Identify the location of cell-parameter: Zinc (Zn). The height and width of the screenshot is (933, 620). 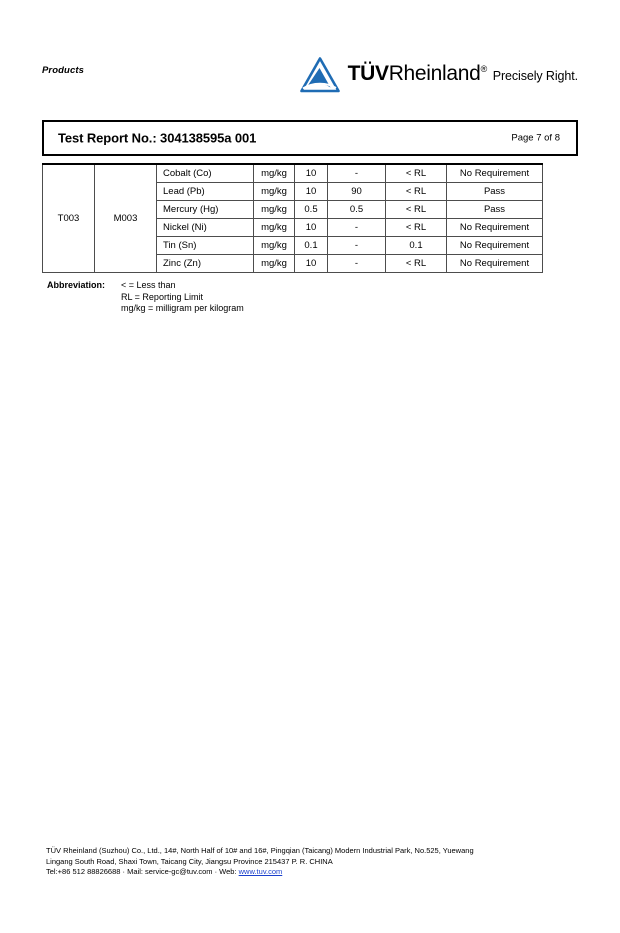
(205, 263).